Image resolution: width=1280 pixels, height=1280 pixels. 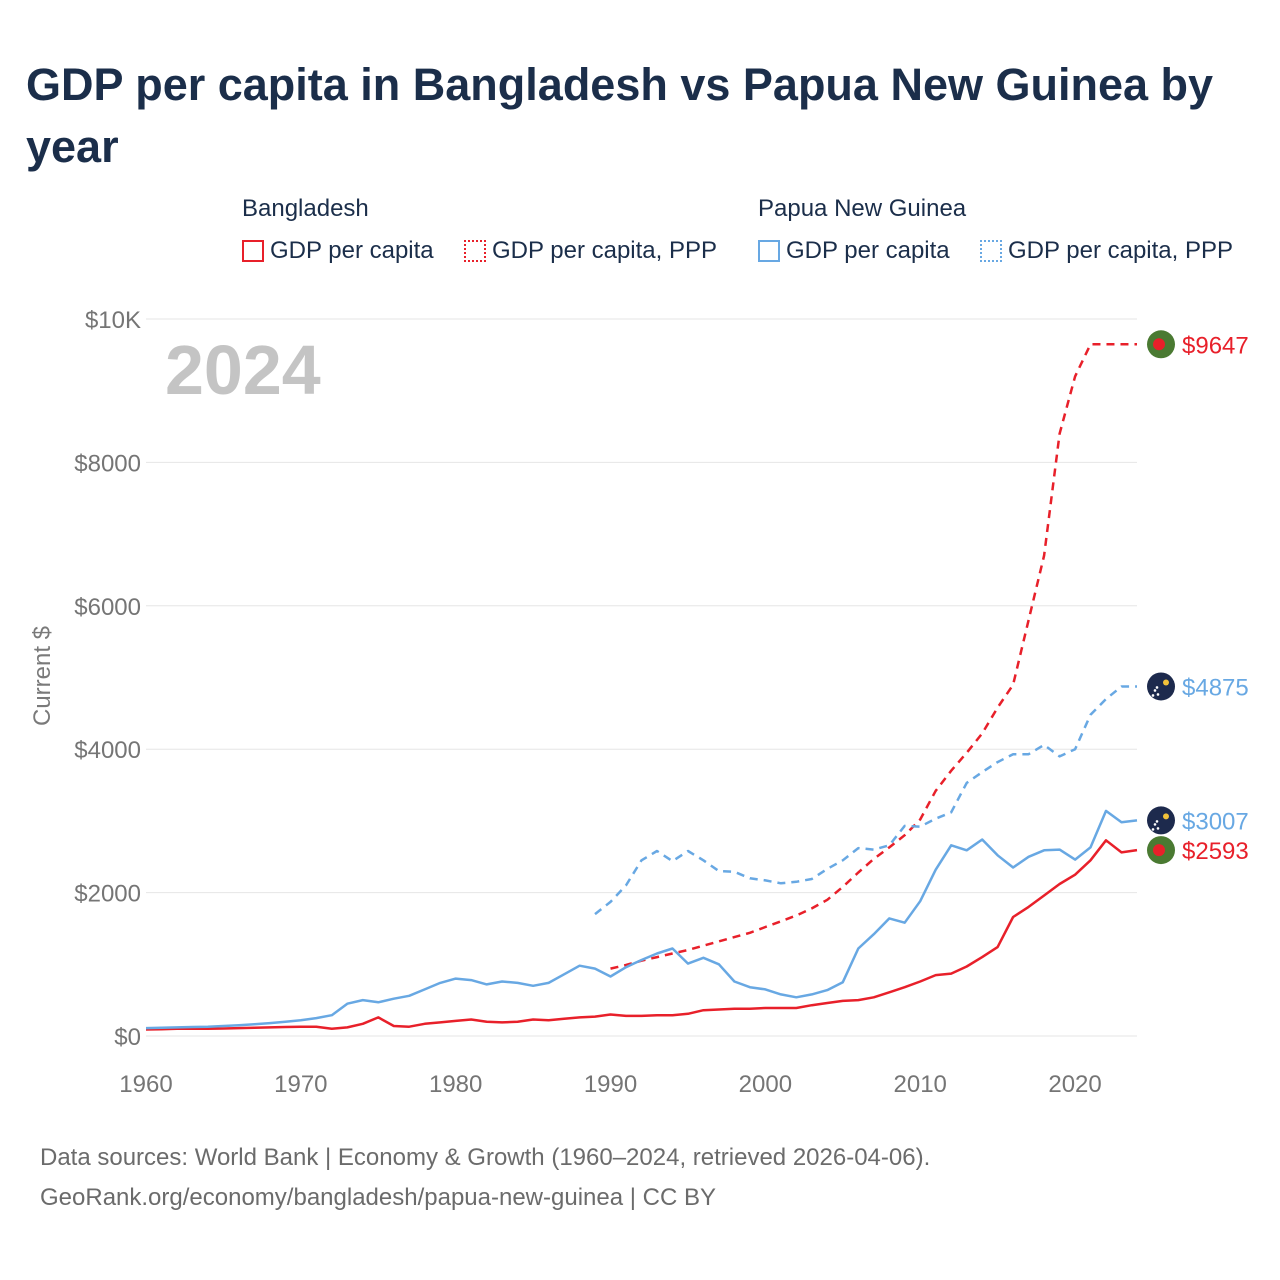 What do you see at coordinates (145, 1084) in the screenshot?
I see `x-tick-label: 1960` at bounding box center [145, 1084].